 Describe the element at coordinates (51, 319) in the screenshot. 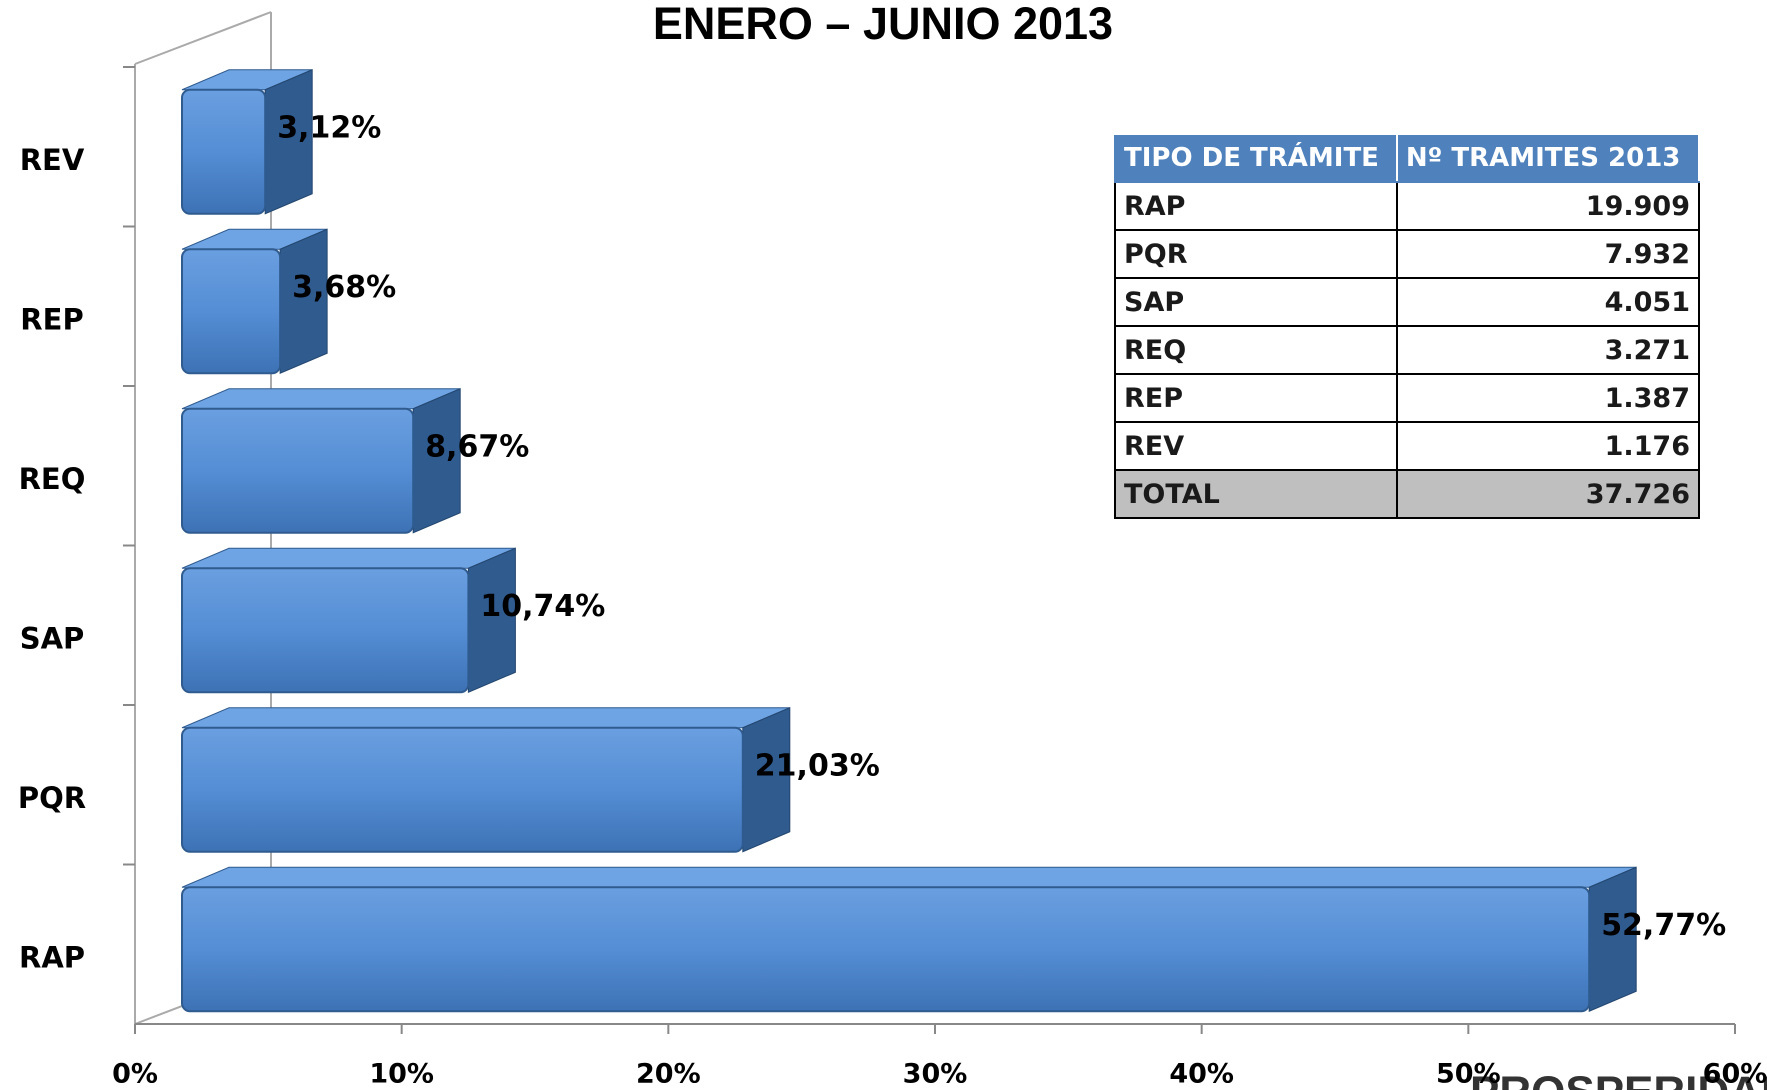

I see `y-tick-label: REP` at that location.